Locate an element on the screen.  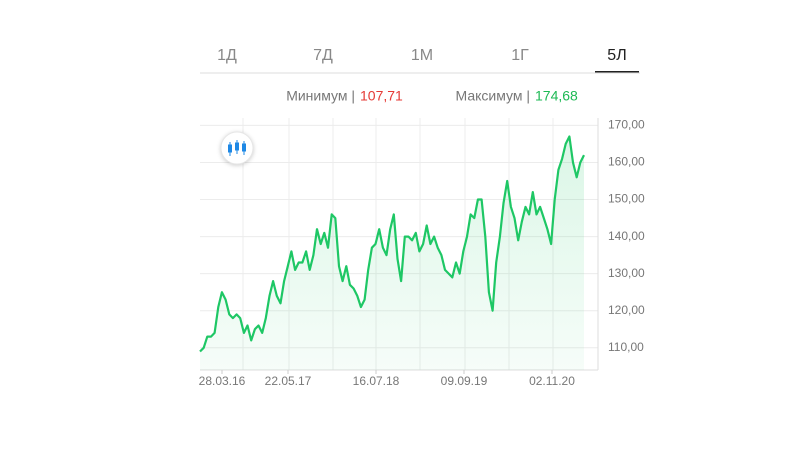
tab: 7Д is located at coordinates (323, 55).